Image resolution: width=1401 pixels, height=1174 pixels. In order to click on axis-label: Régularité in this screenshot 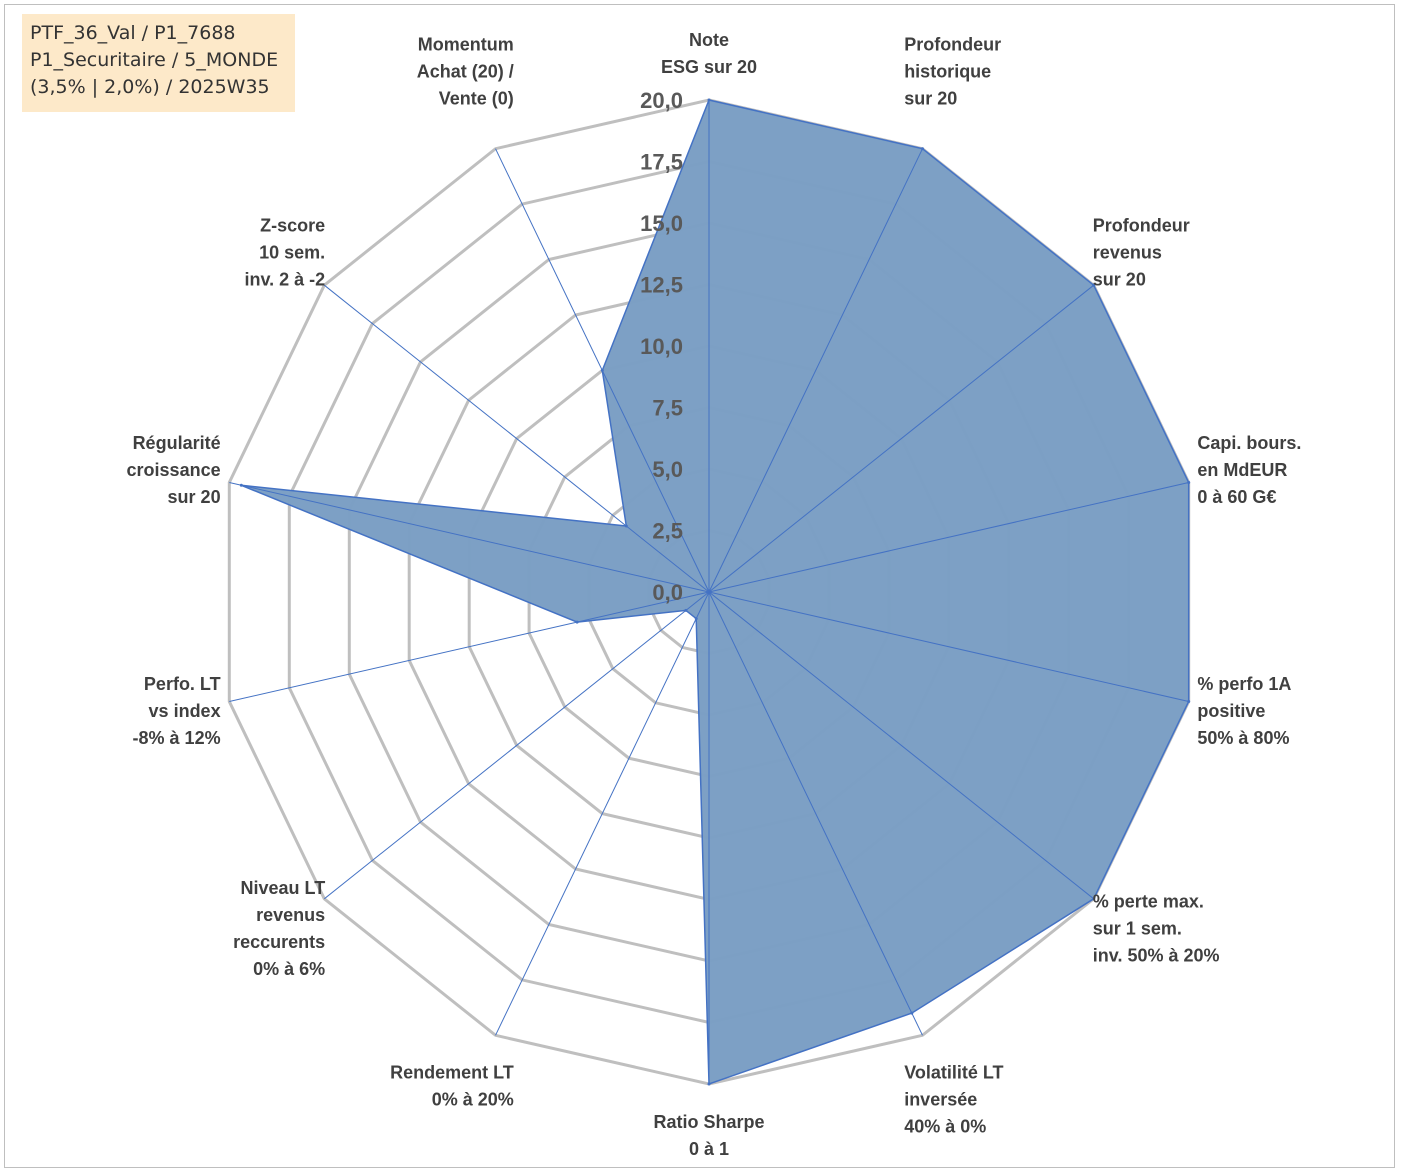, I will do `click(177, 443)`.